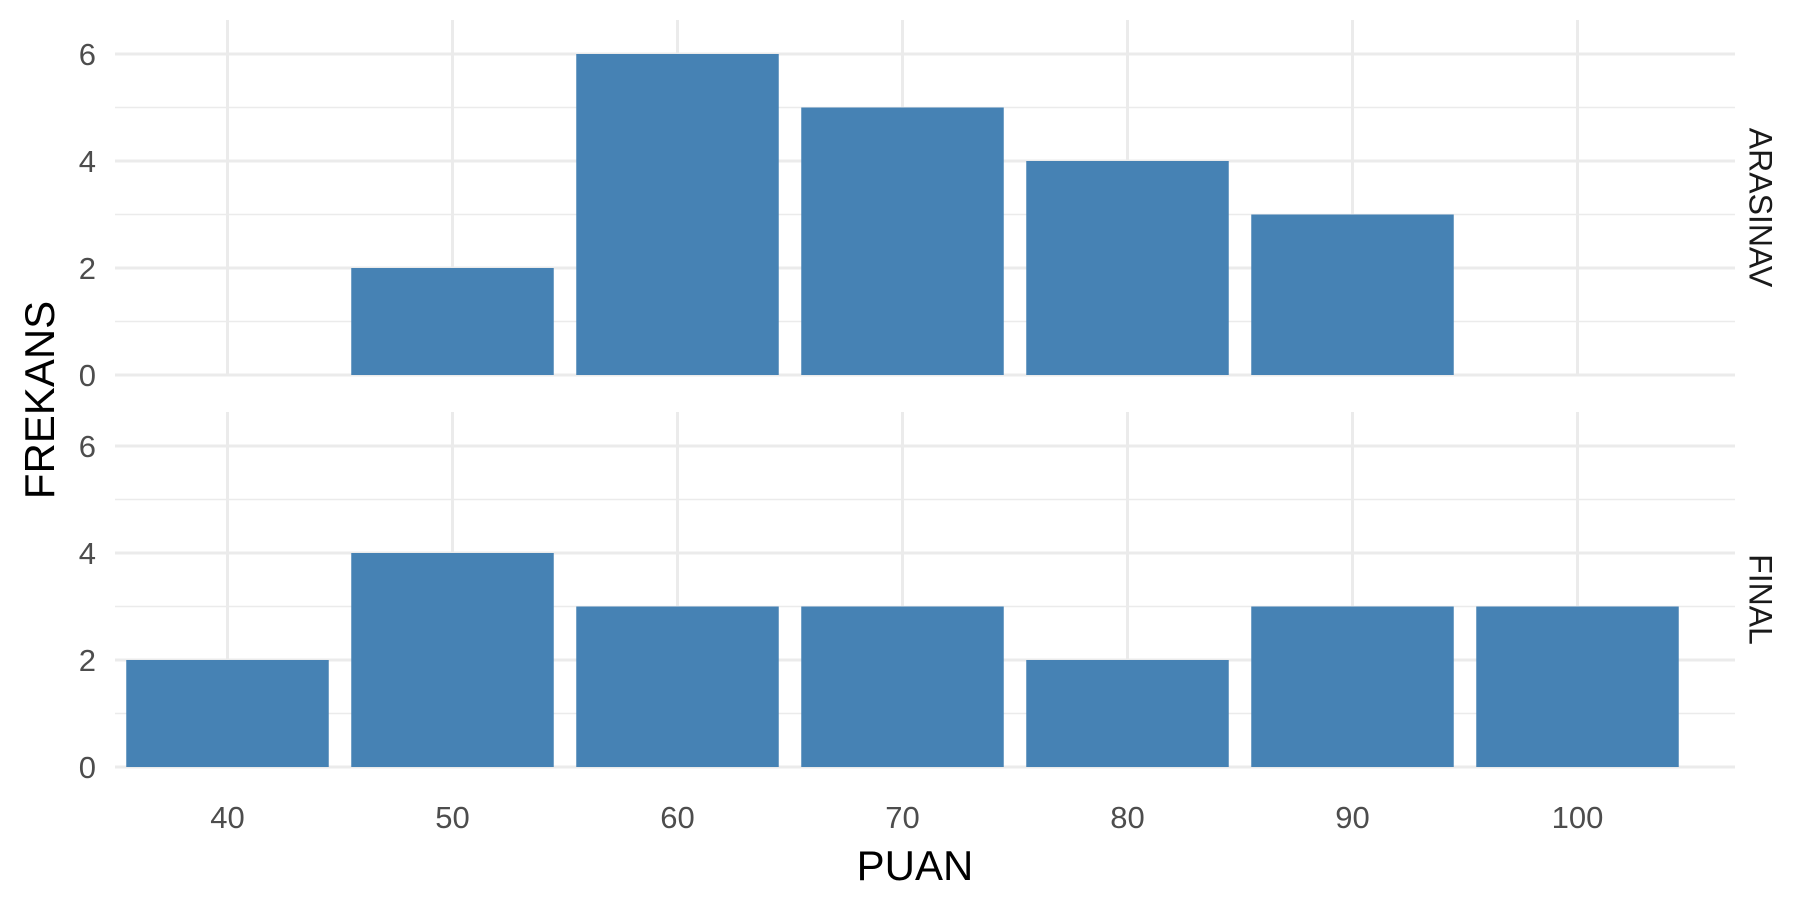  I want to click on x-tick-label: 40, so click(227, 817).